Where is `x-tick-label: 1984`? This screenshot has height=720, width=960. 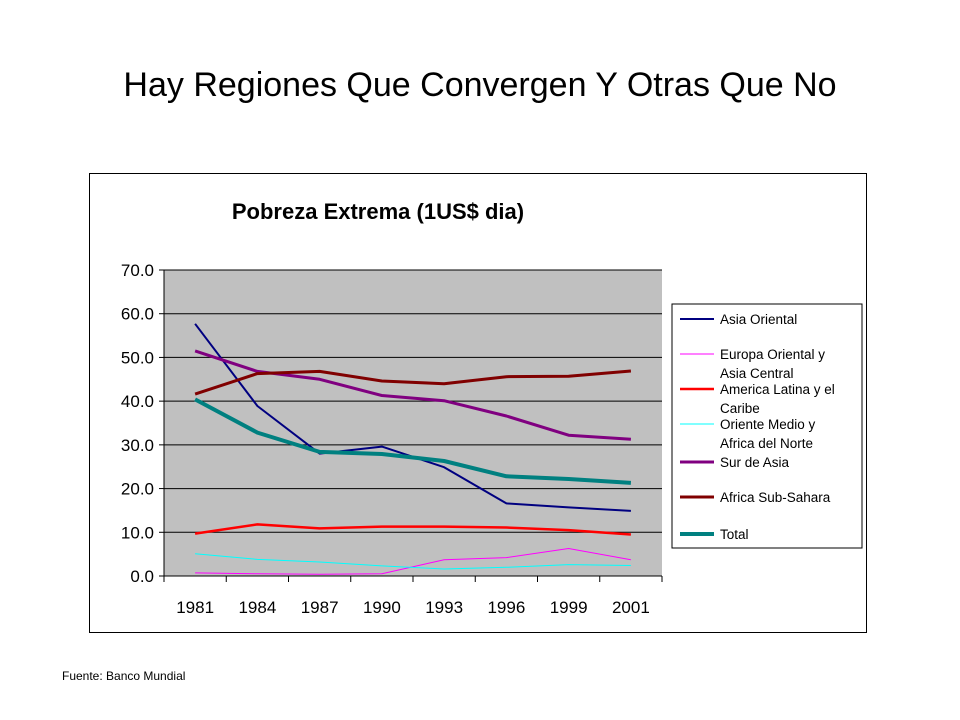 x-tick-label: 1984 is located at coordinates (257, 607).